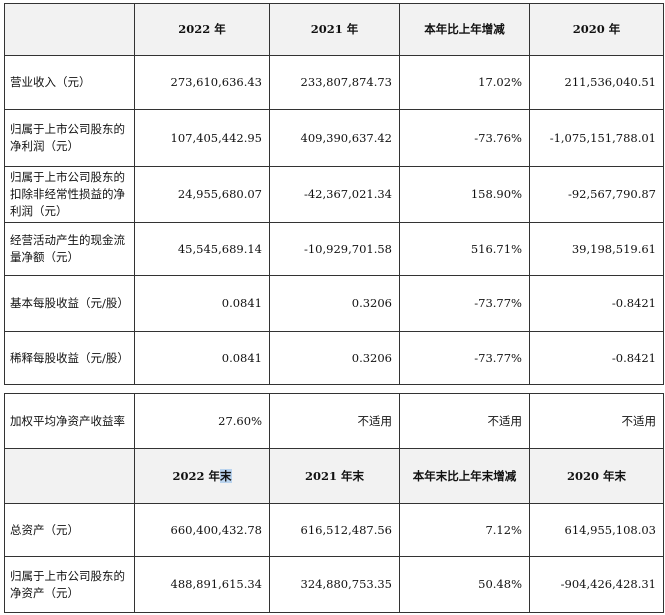 This screenshot has width=665, height=615. What do you see at coordinates (202, 82) in the screenshot?
I see `value-2022: 273,610,636.43` at bounding box center [202, 82].